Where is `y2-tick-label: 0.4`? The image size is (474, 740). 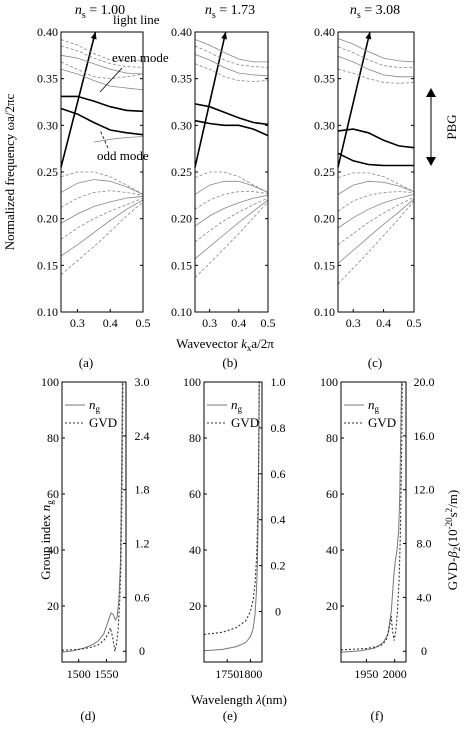
y2-tick-label: 0.4 is located at coordinates (278, 520).